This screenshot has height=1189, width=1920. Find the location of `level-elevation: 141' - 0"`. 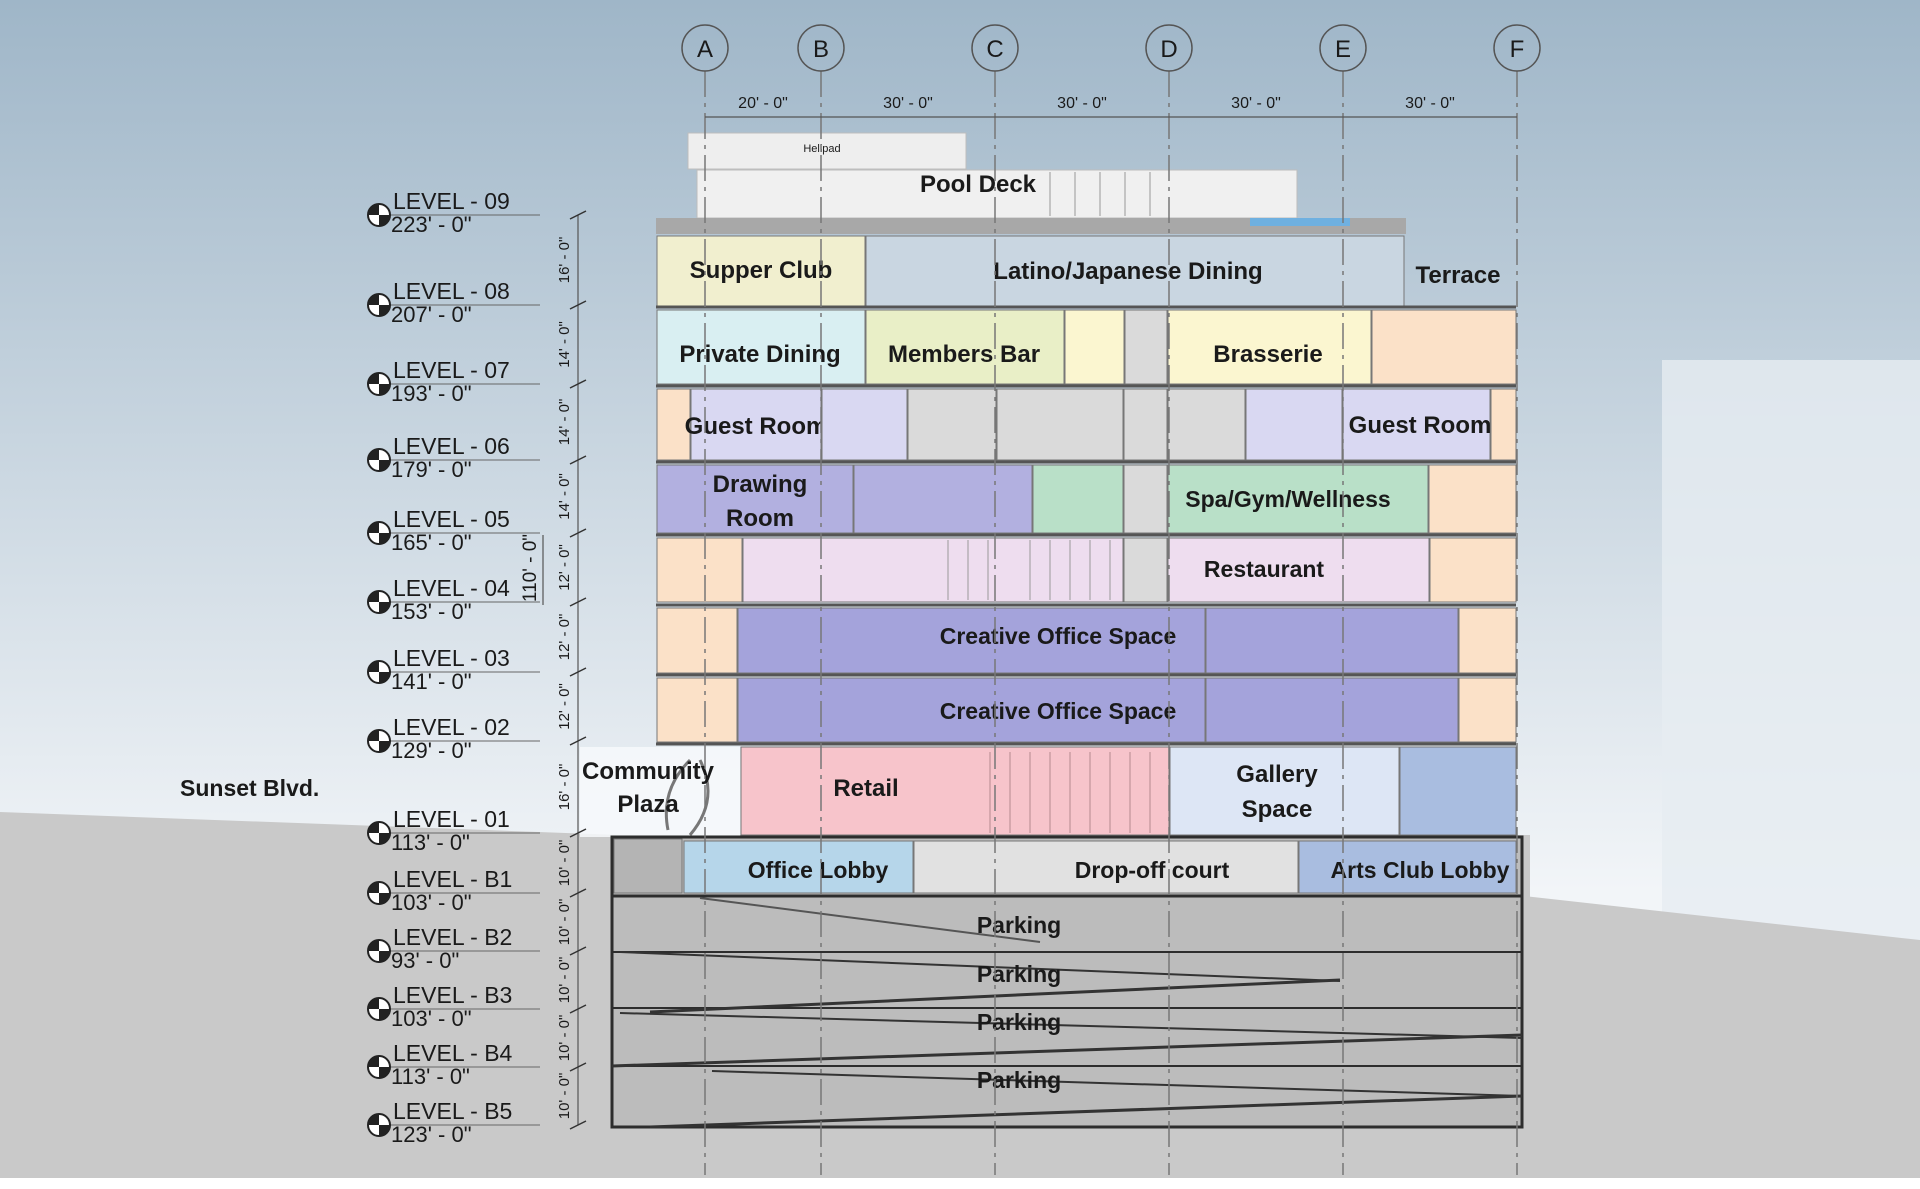

level-elevation: 141' - 0" is located at coordinates (431, 681).